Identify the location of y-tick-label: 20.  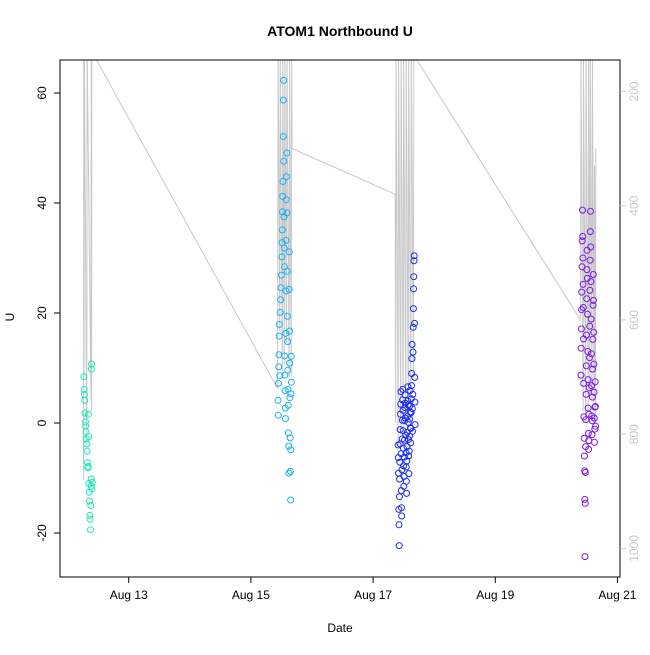
(42, 313).